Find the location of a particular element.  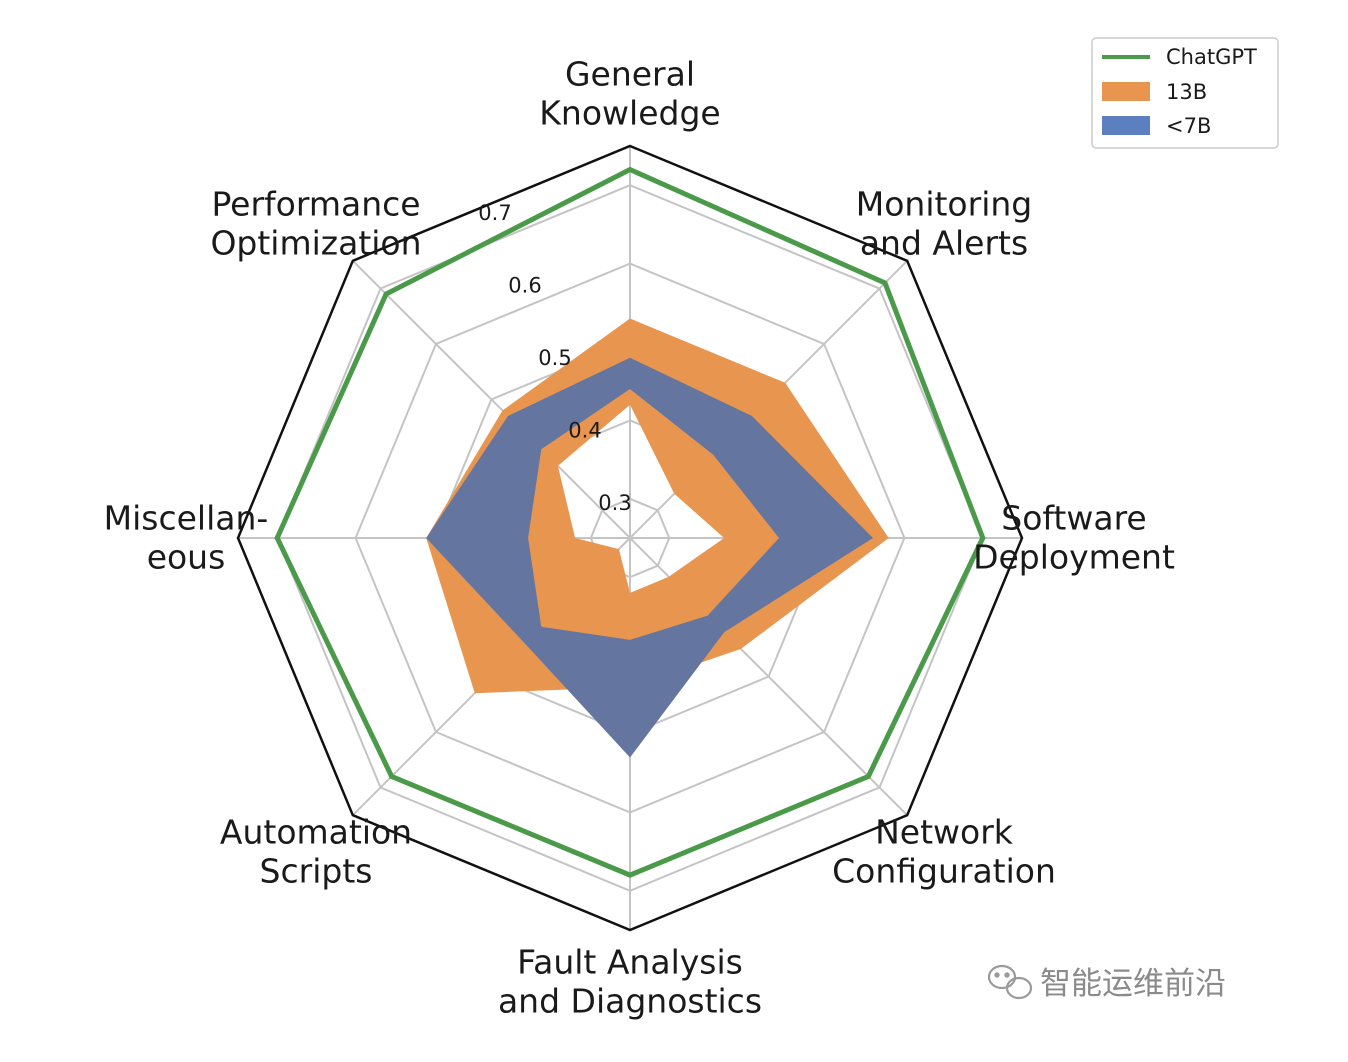

tick-label-4: 0.7 is located at coordinates (494, 213).